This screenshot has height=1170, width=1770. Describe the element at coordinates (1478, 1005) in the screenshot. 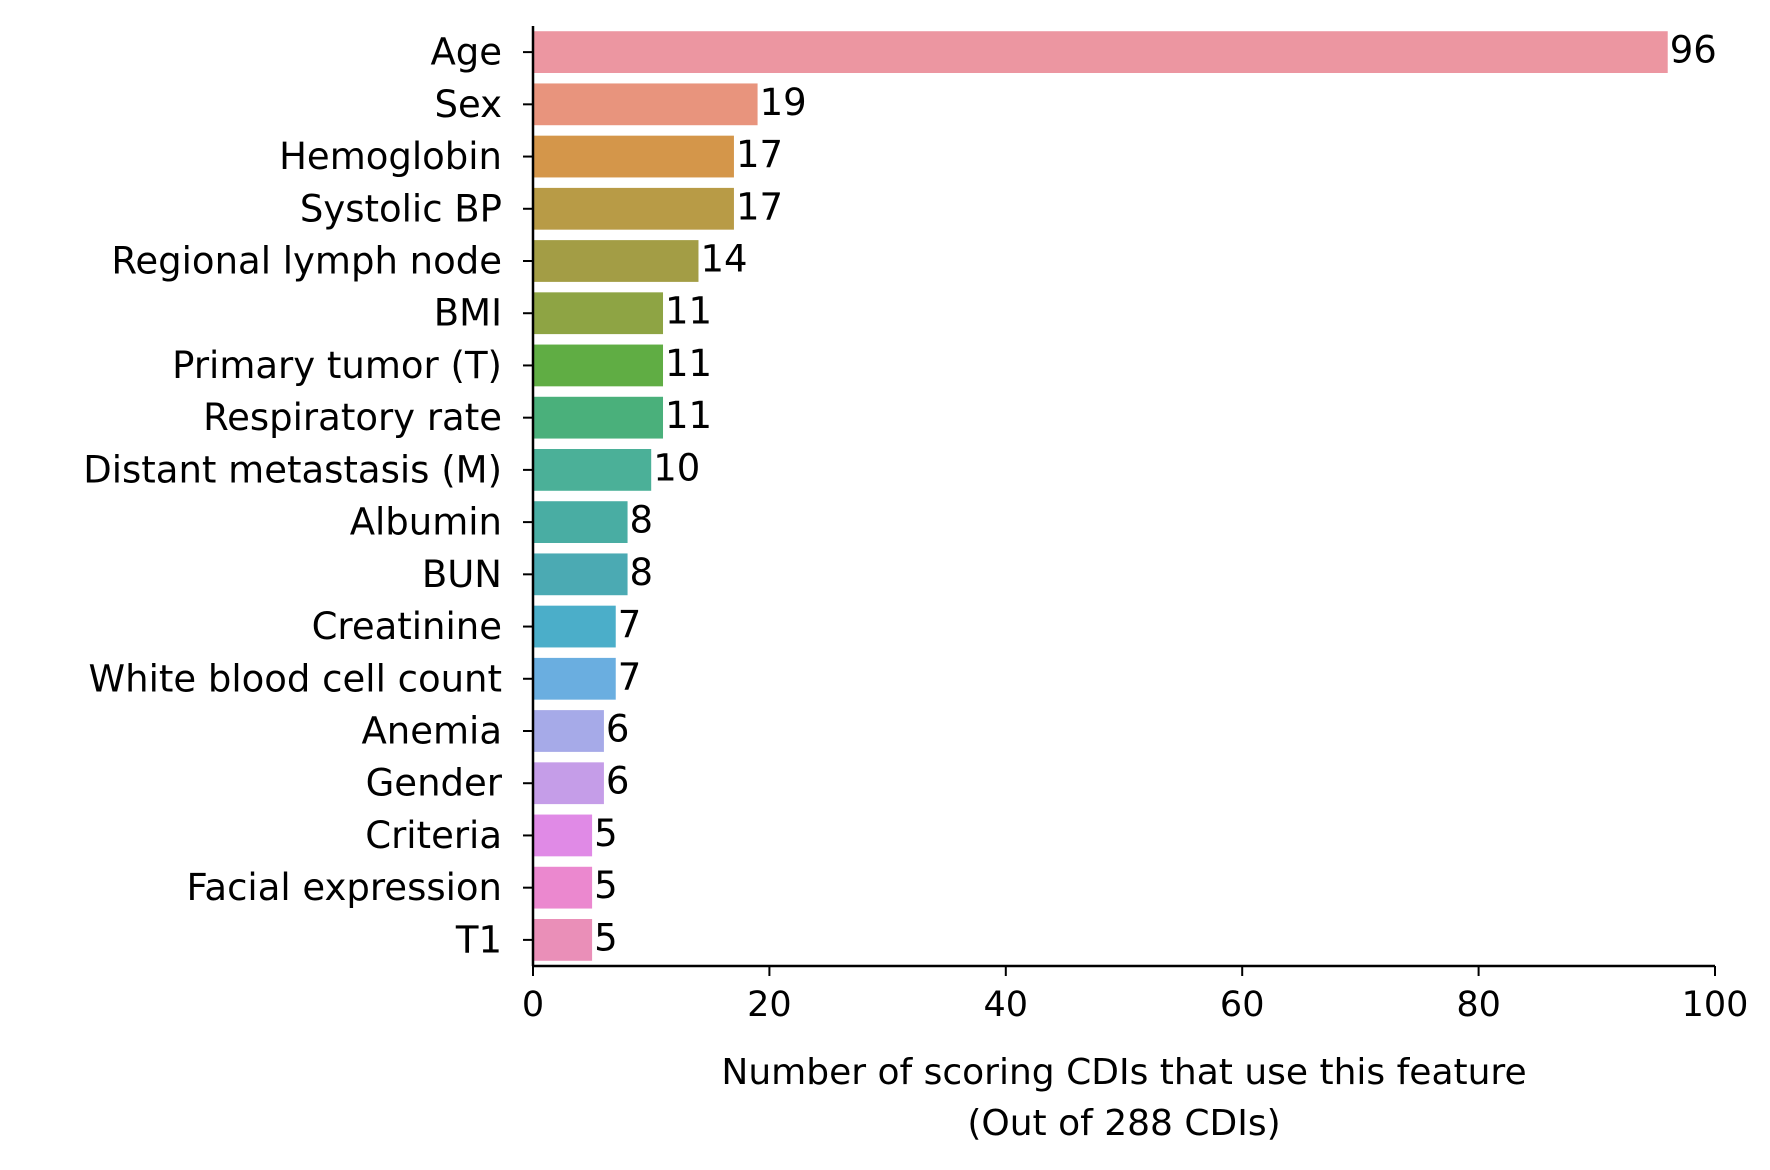

I see `x-tick-label: 80` at that location.